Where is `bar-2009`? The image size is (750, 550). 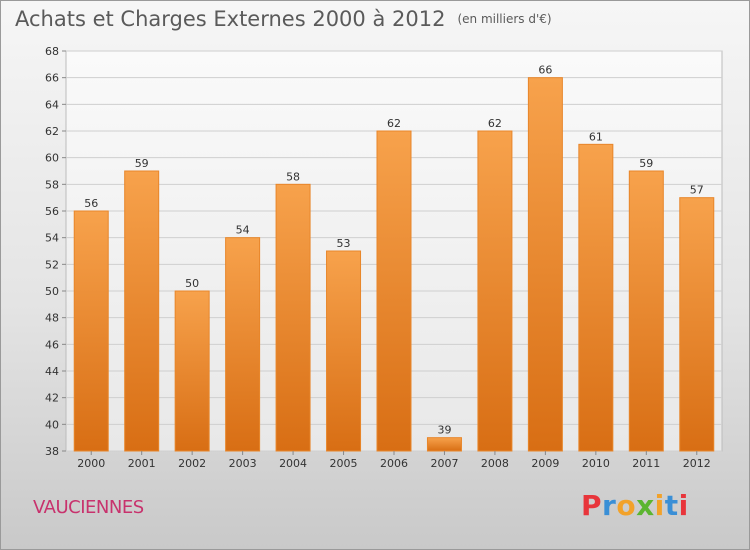
bar-2009 is located at coordinates (545, 264).